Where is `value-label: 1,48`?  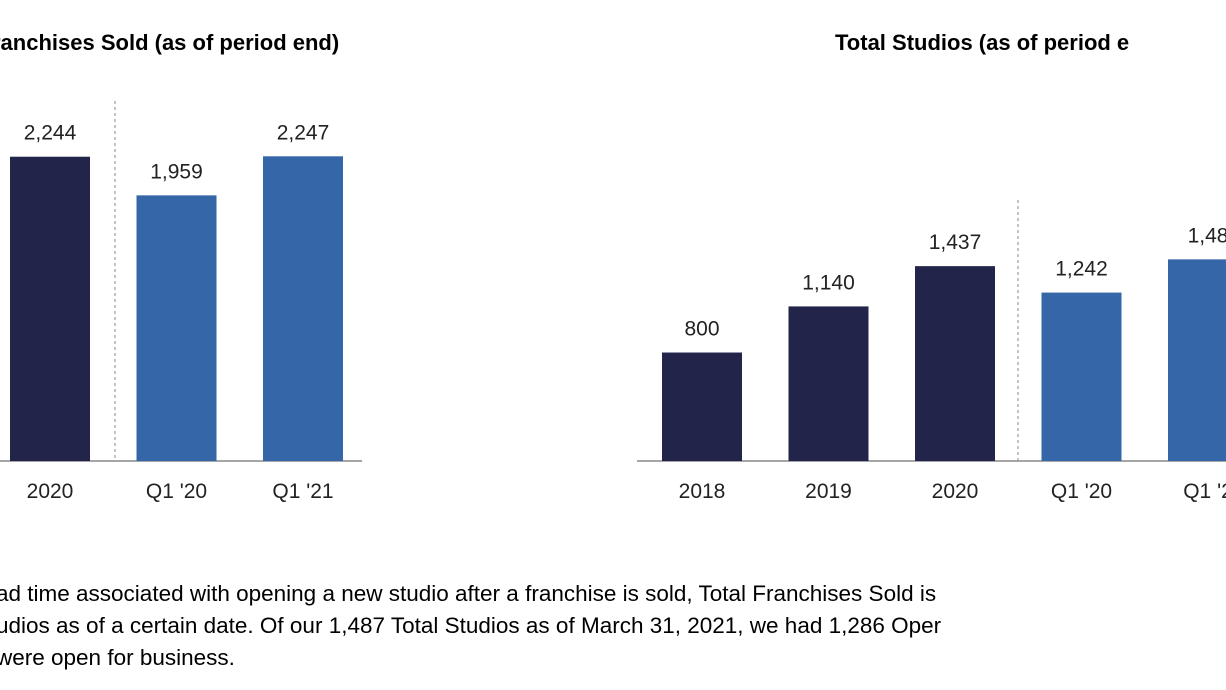
value-label: 1,48 is located at coordinates (1207, 235).